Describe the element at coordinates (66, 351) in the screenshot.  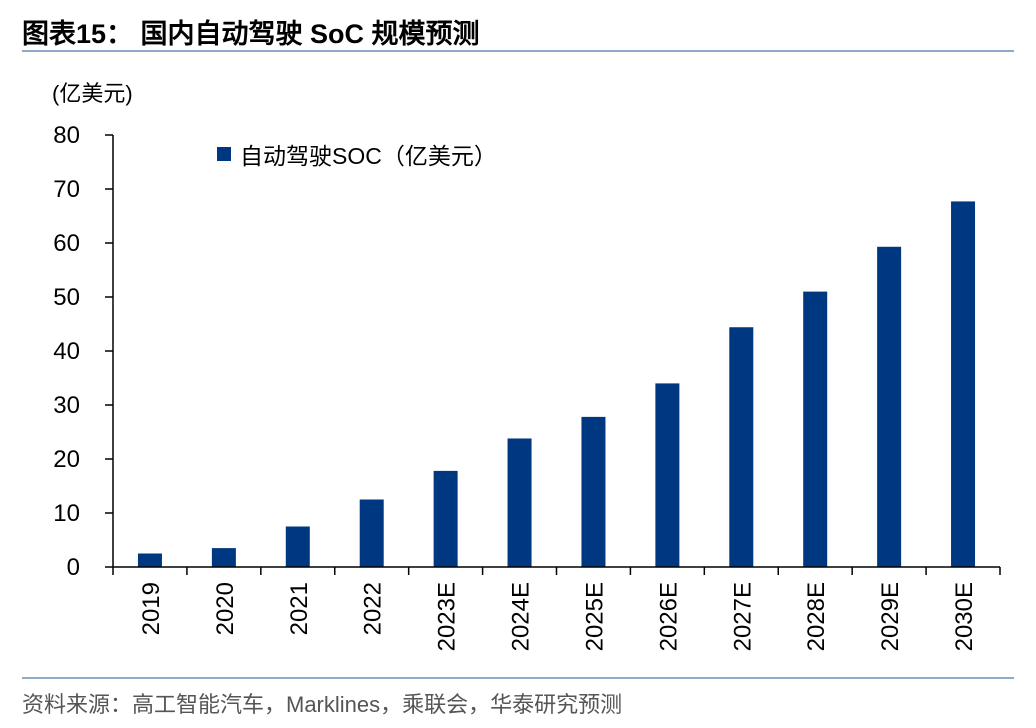
I see `y-tick-label: 40` at that location.